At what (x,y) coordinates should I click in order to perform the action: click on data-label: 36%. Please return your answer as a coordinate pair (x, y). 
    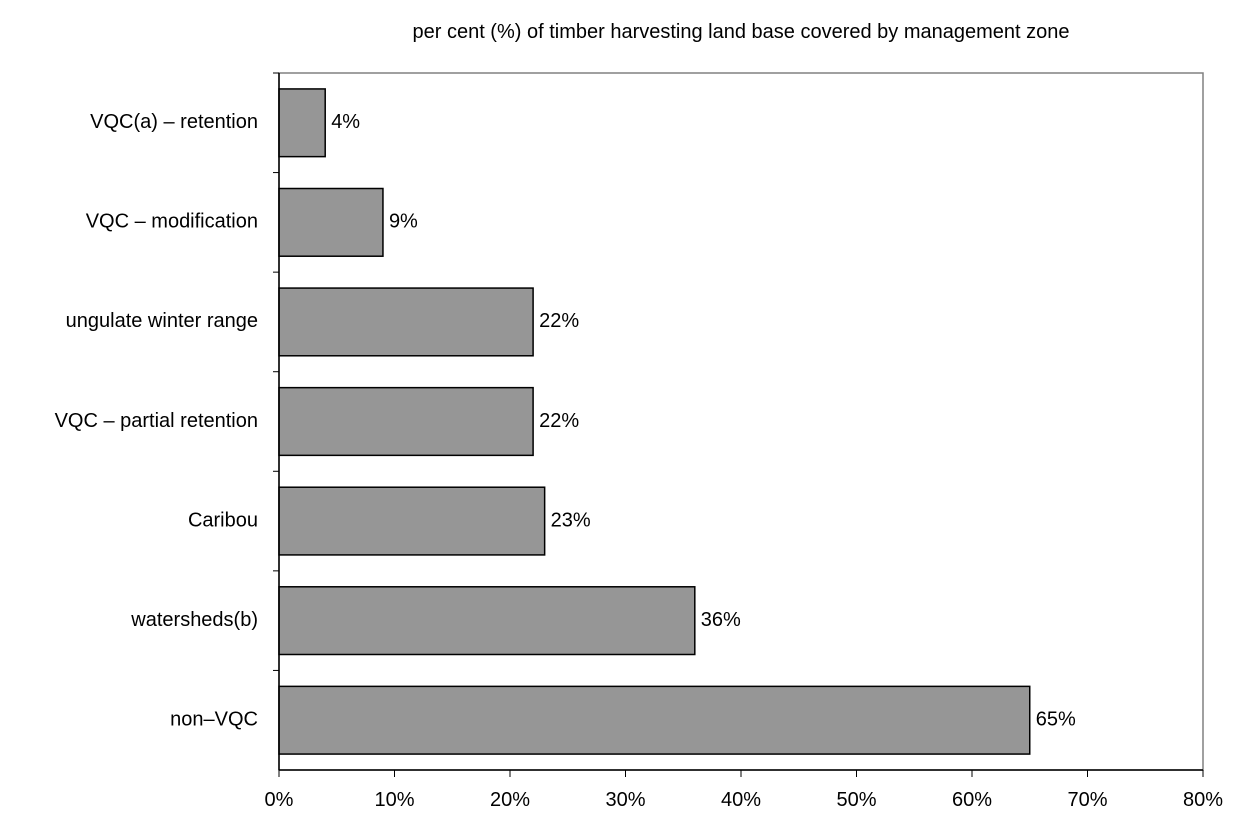
    Looking at the image, I should click on (721, 620).